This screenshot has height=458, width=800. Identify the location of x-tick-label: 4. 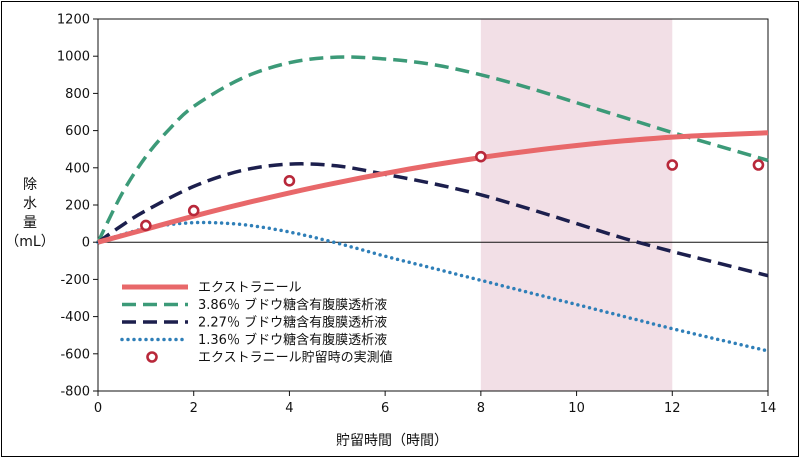
(289, 408).